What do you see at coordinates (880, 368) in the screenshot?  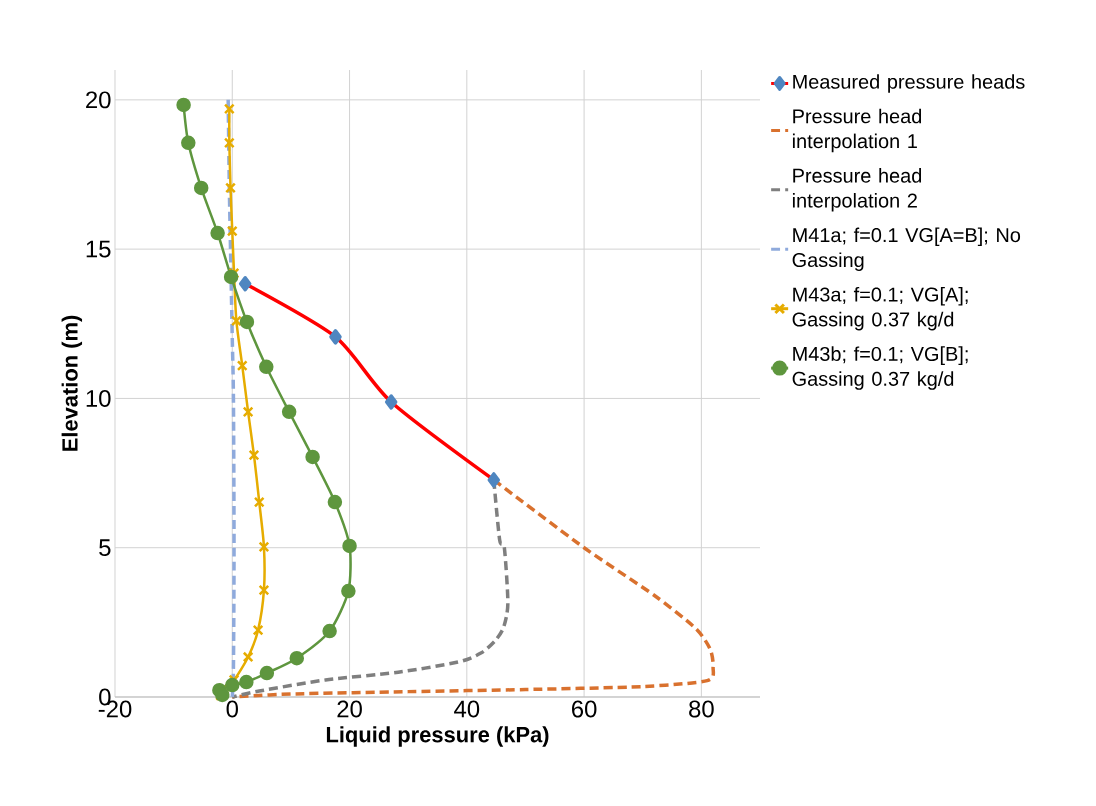 I see `legend-label: M43b; f=0.1; VG[B]; Gassing 0.37 kg/d` at bounding box center [880, 368].